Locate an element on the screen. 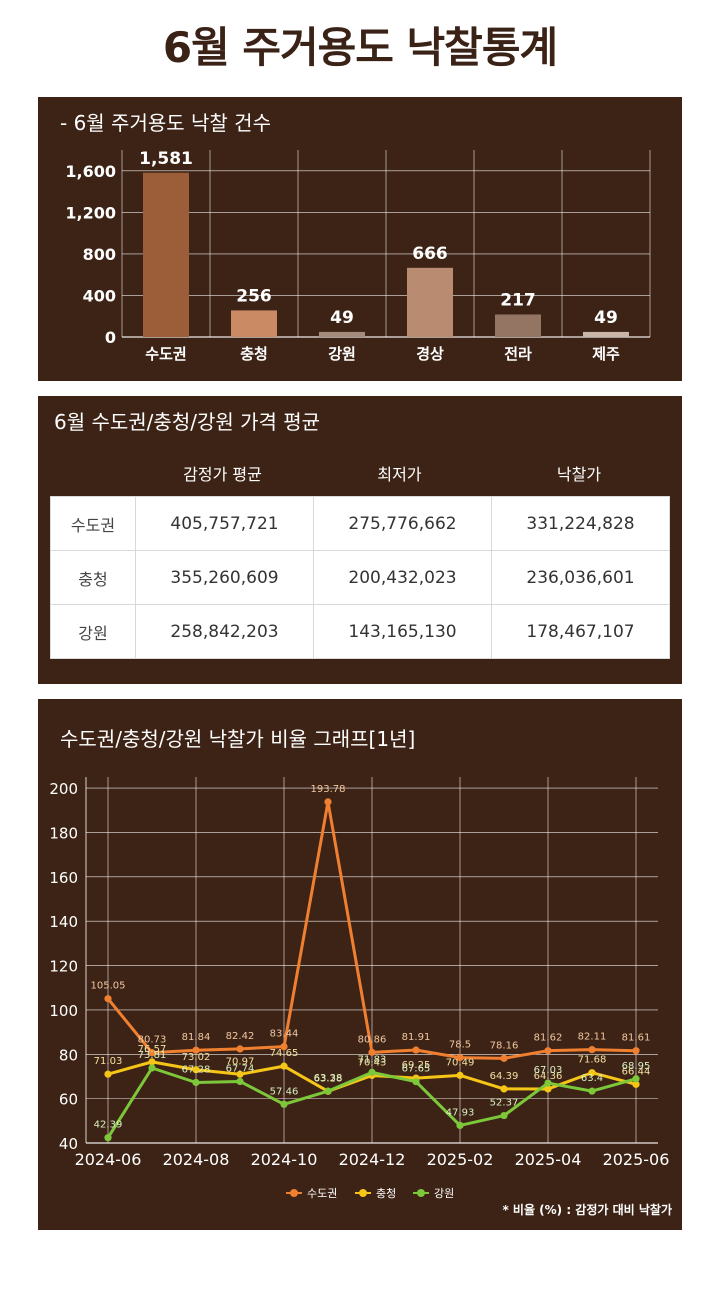 This screenshot has height=1300, width=720. data-point-label: 81.62 is located at coordinates (548, 1038).